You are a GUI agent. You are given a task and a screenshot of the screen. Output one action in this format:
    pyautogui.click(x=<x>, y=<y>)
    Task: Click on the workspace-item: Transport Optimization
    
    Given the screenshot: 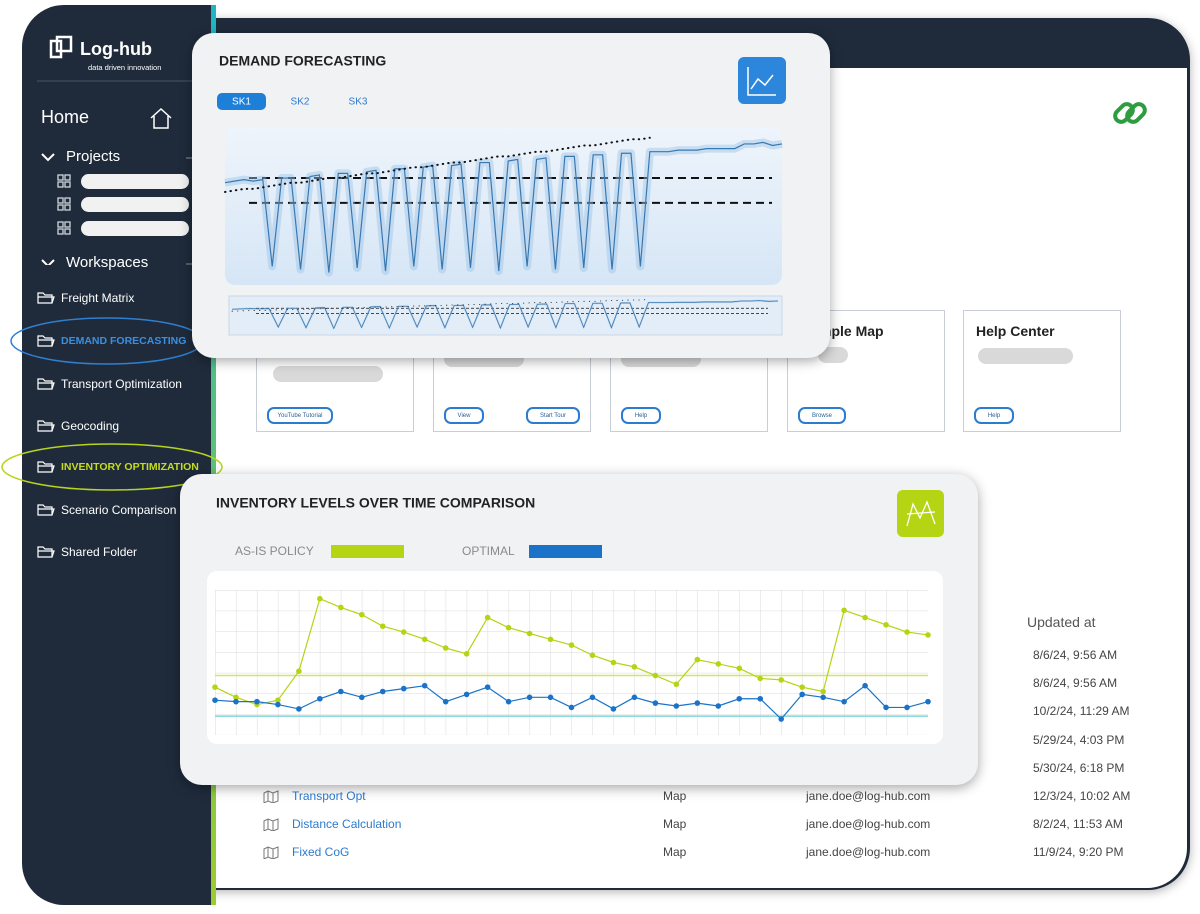 What is the action you would take?
    pyautogui.click(x=109, y=384)
    